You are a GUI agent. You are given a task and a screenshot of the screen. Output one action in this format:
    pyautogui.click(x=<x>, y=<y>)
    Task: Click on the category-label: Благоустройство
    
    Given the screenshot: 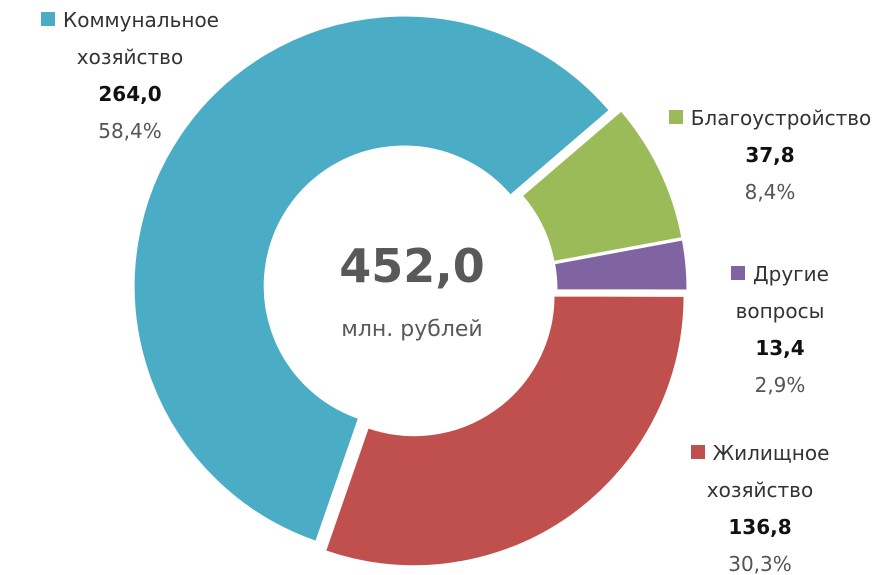 What is the action you would take?
    pyautogui.click(x=781, y=118)
    